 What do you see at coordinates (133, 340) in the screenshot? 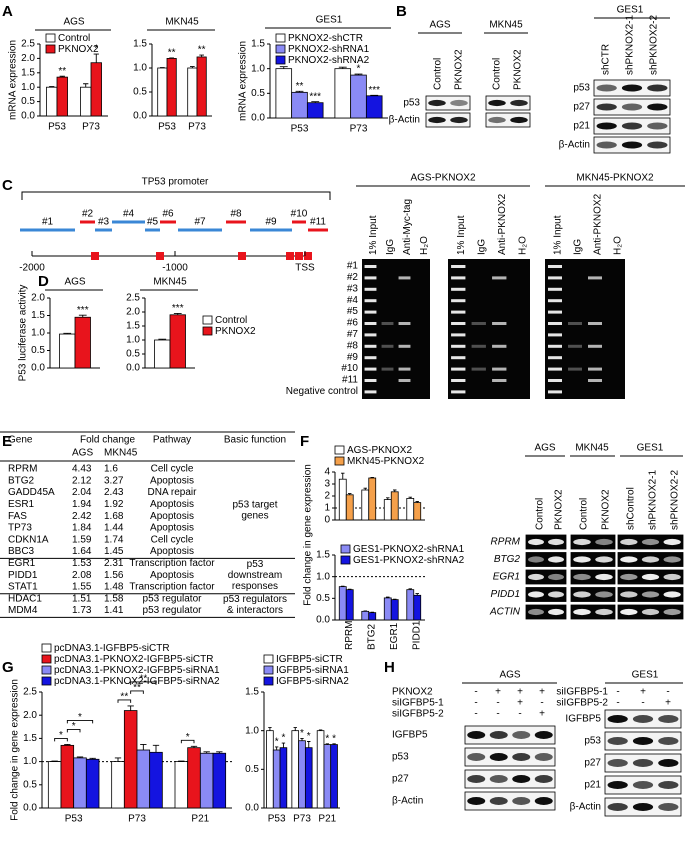
I see `y-tick-label: 1.0` at bounding box center [133, 340].